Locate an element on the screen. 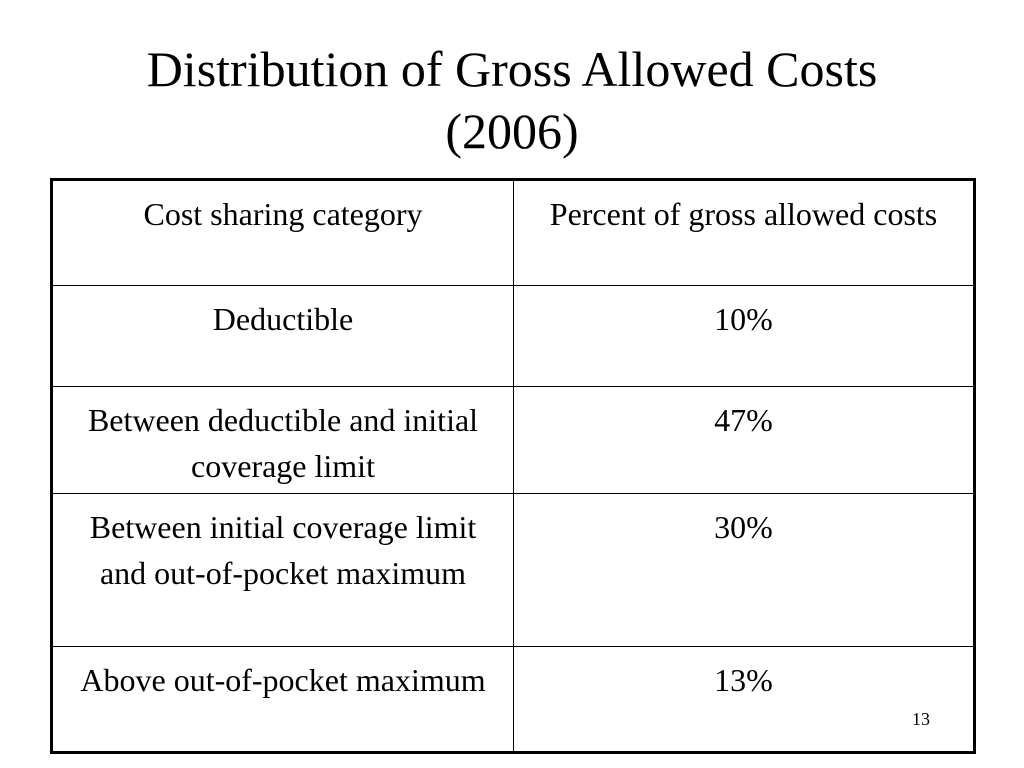 Image resolution: width=1024 pixels, height=768 pixels. table-row: Above out-of-pocket maximum 13% is located at coordinates (513, 699).